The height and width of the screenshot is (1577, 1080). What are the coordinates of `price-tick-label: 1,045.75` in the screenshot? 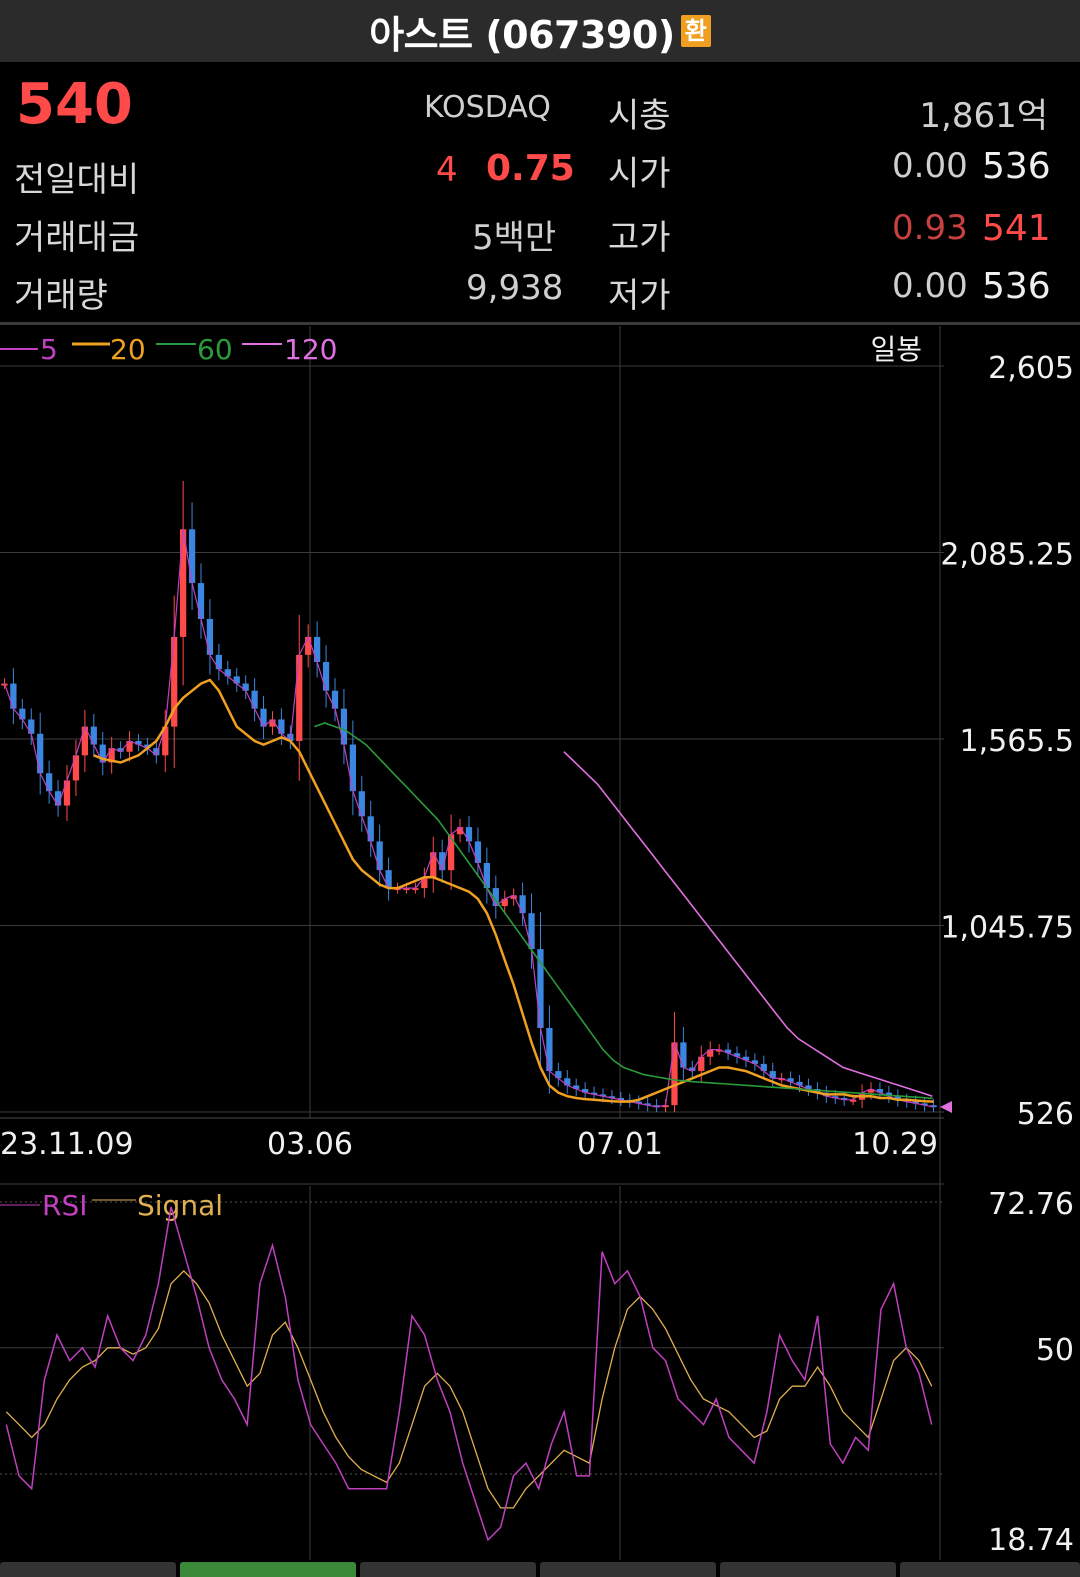 It's located at (1007, 928).